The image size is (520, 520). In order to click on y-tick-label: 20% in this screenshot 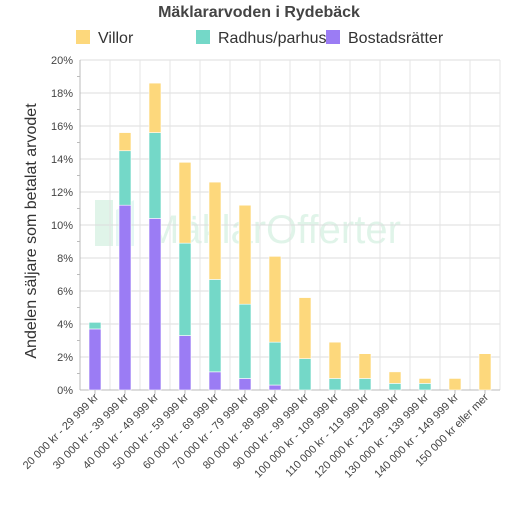, I will do `click(62, 61)`.